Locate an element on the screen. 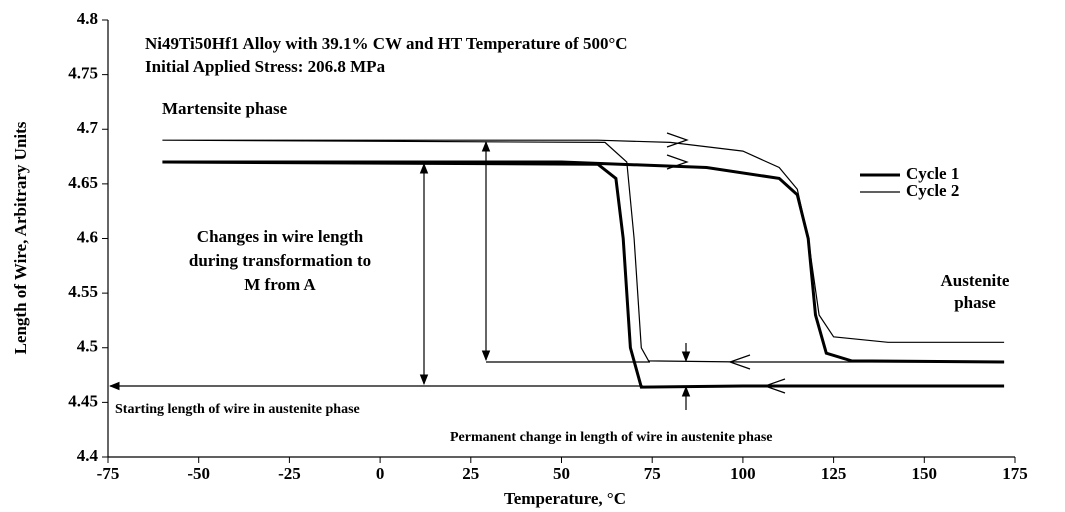  y-tick-label: 4.7 is located at coordinates (88, 127).